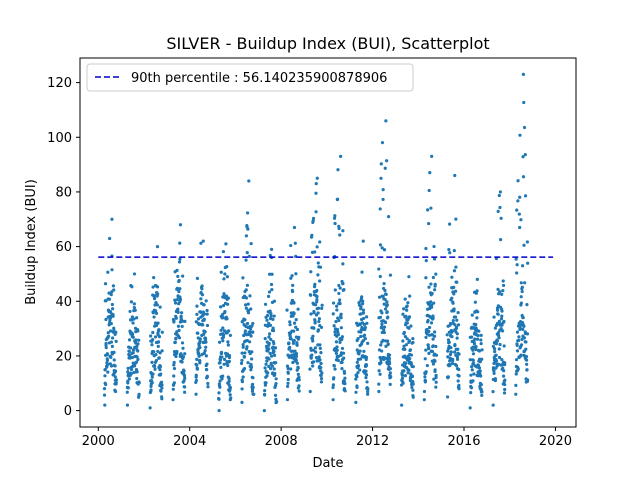  I want to click on y-tick-label: 0, so click(68, 411).